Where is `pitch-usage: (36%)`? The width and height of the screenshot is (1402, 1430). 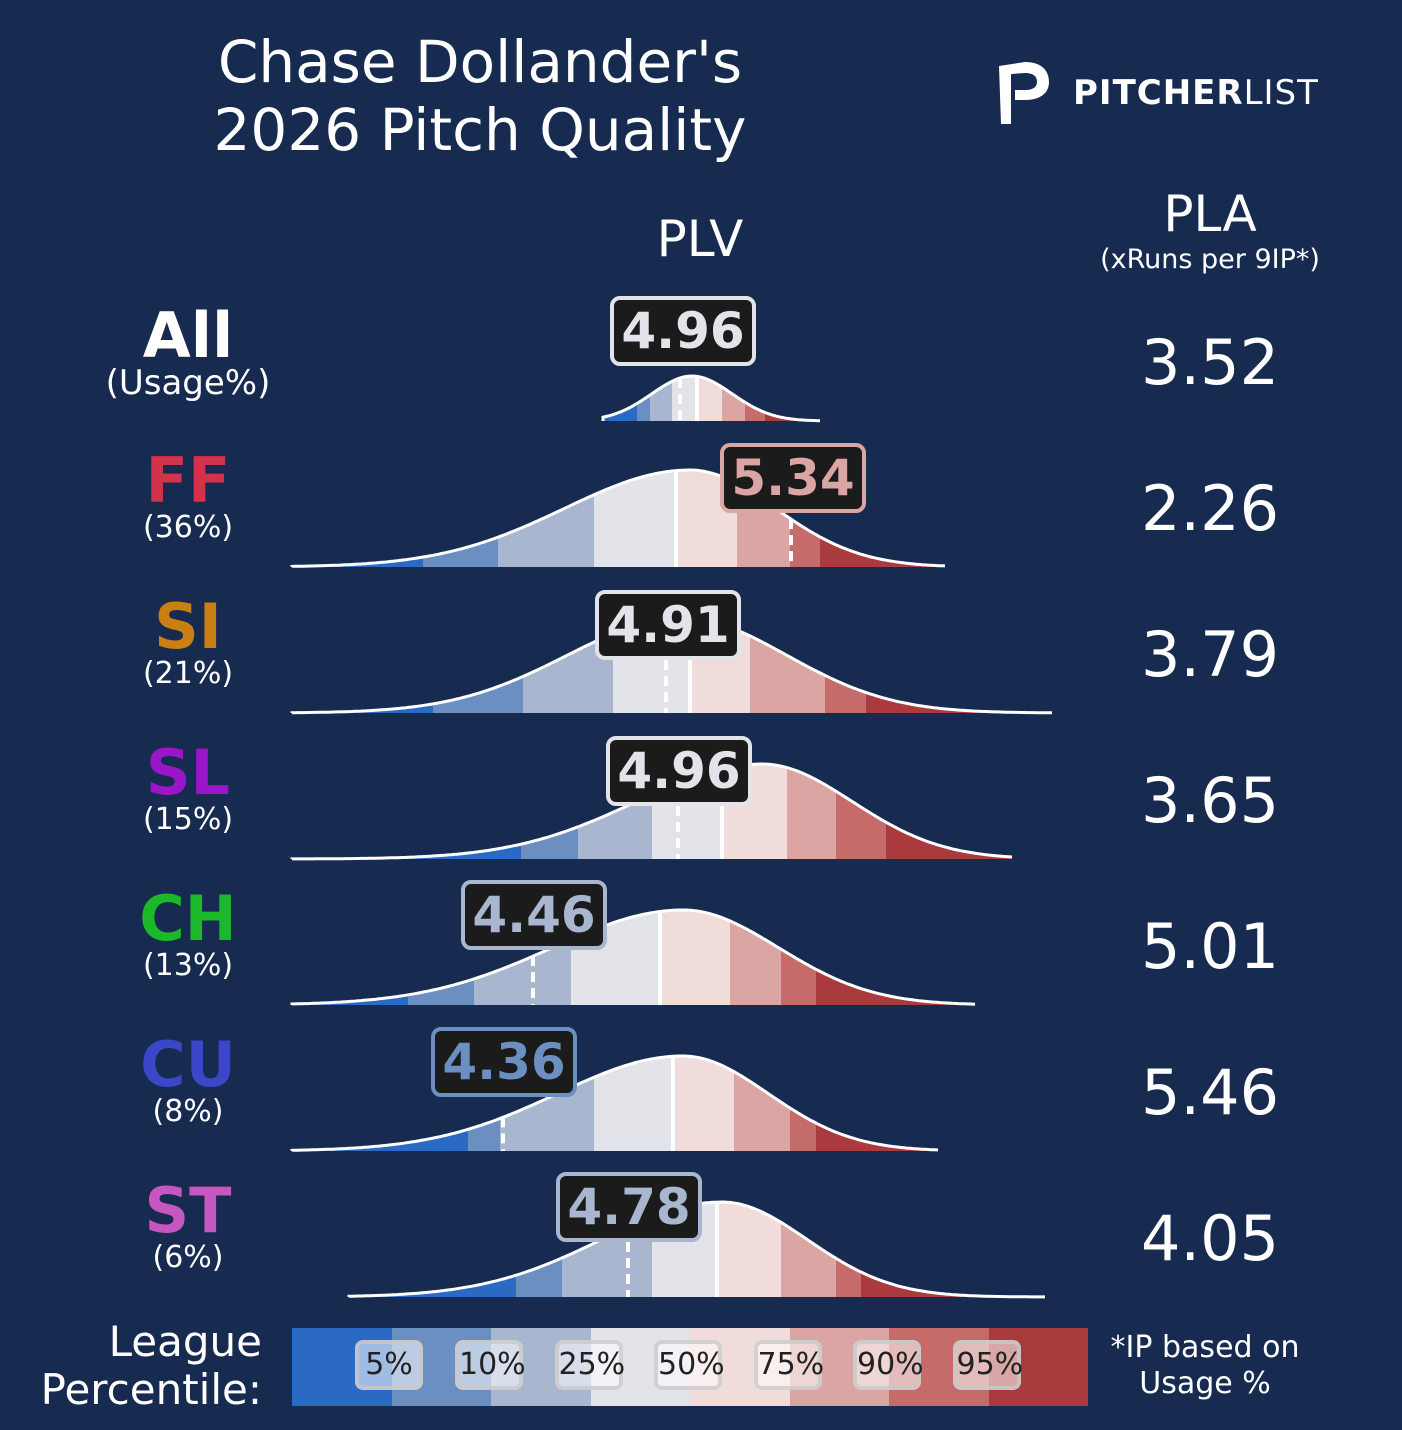 pitch-usage: (36%) is located at coordinates (188, 527).